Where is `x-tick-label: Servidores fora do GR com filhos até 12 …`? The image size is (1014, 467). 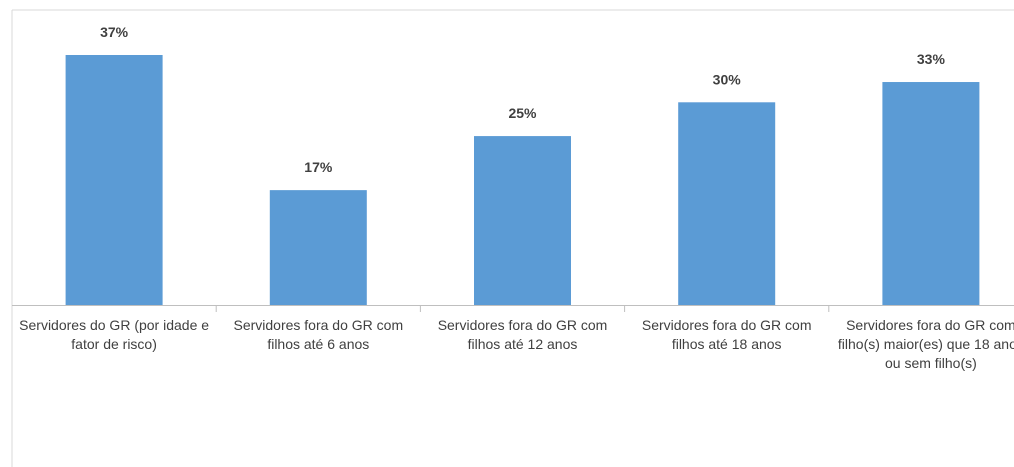
x-tick-label: Servidores fora do GR com filhos até 12 … is located at coordinates (522, 334).